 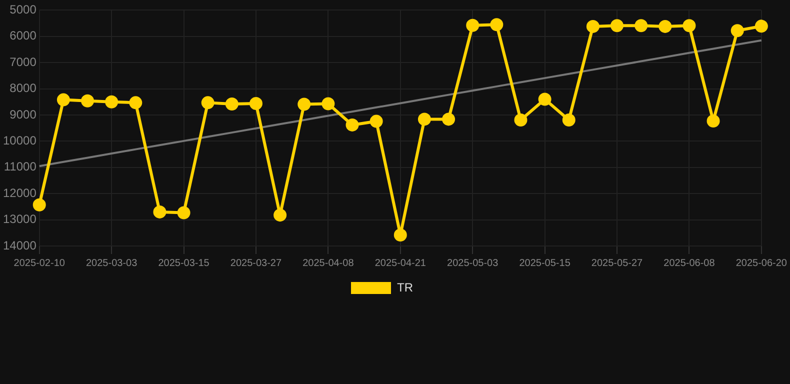 What do you see at coordinates (184, 263) in the screenshot?
I see `x-tick-label: 2025-03-15` at bounding box center [184, 263].